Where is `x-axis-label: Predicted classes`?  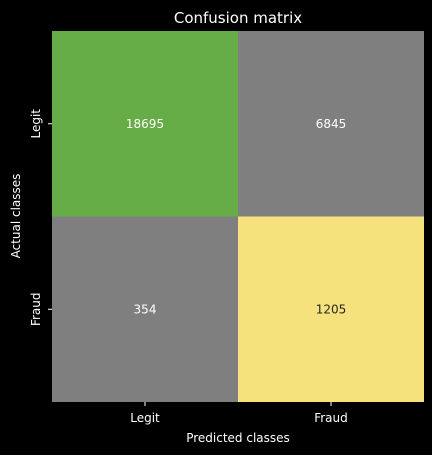 x-axis-label: Predicted classes is located at coordinates (238, 438).